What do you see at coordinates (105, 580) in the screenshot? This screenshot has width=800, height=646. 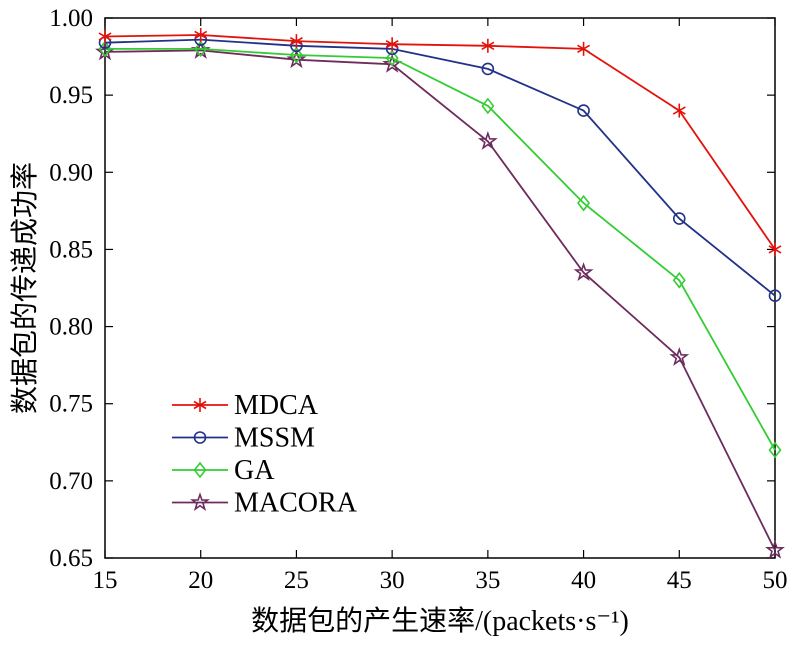 I see `x-tick-label: 15` at bounding box center [105, 580].